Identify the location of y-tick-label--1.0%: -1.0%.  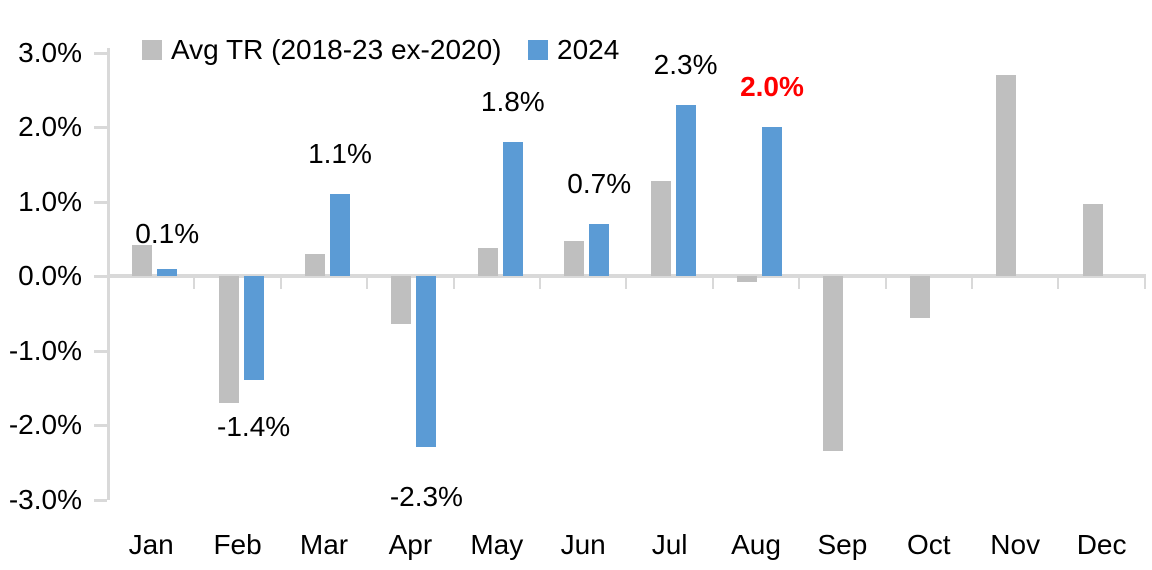
(45, 350).